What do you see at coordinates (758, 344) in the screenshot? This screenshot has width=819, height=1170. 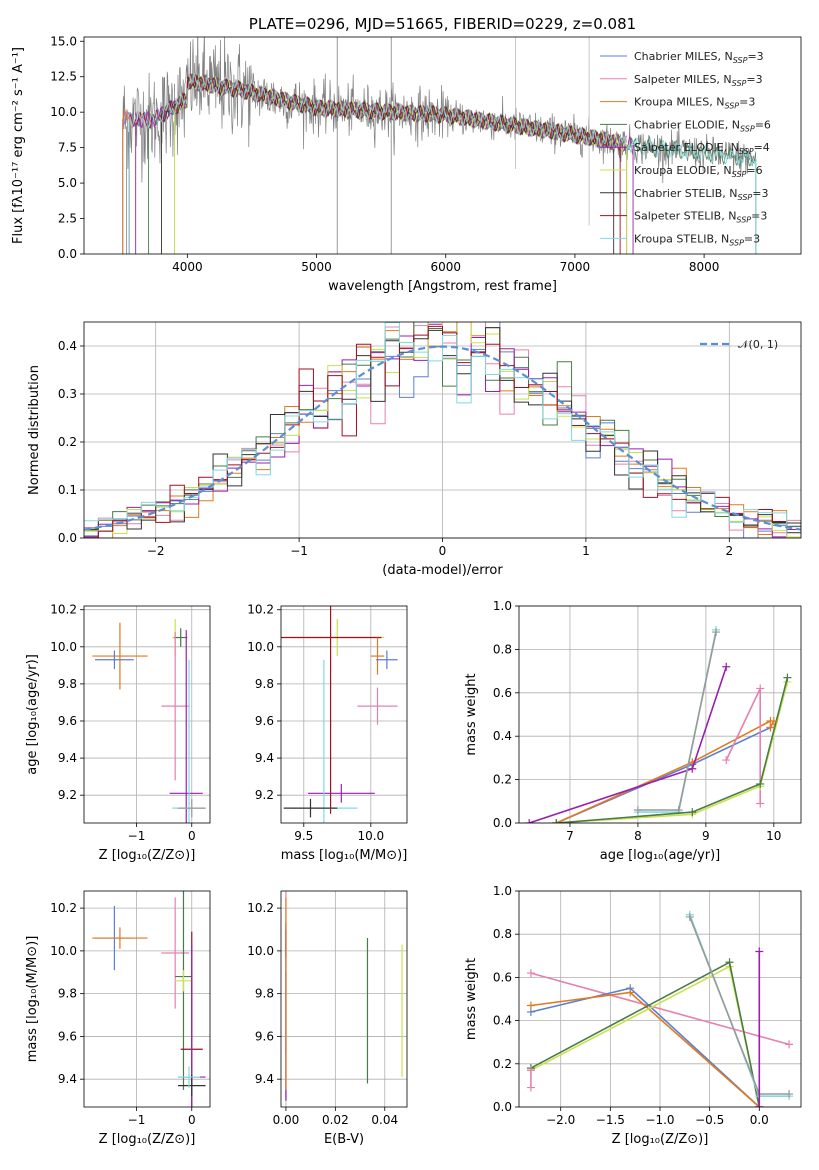 I see `legend-entry: 𝒩(0, 1)` at bounding box center [758, 344].